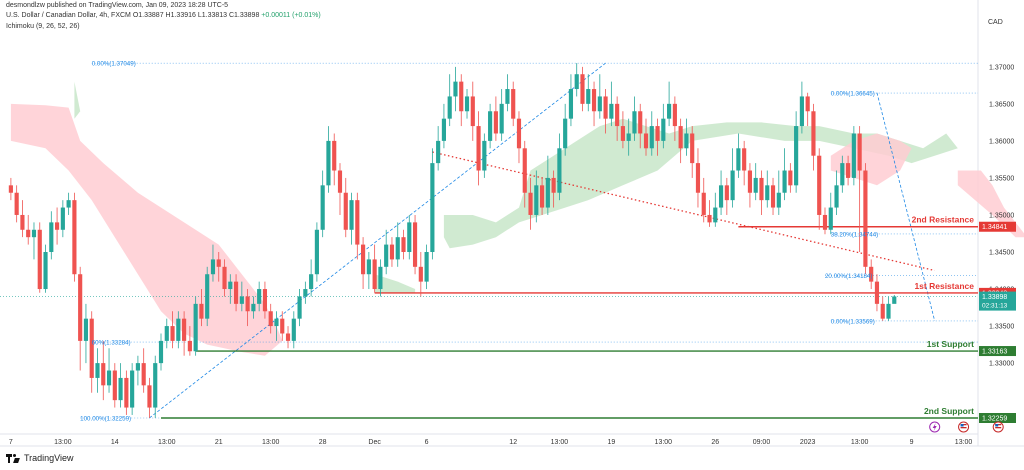  What do you see at coordinates (219, 442) in the screenshot?
I see `x-tick-label: 21` at bounding box center [219, 442].